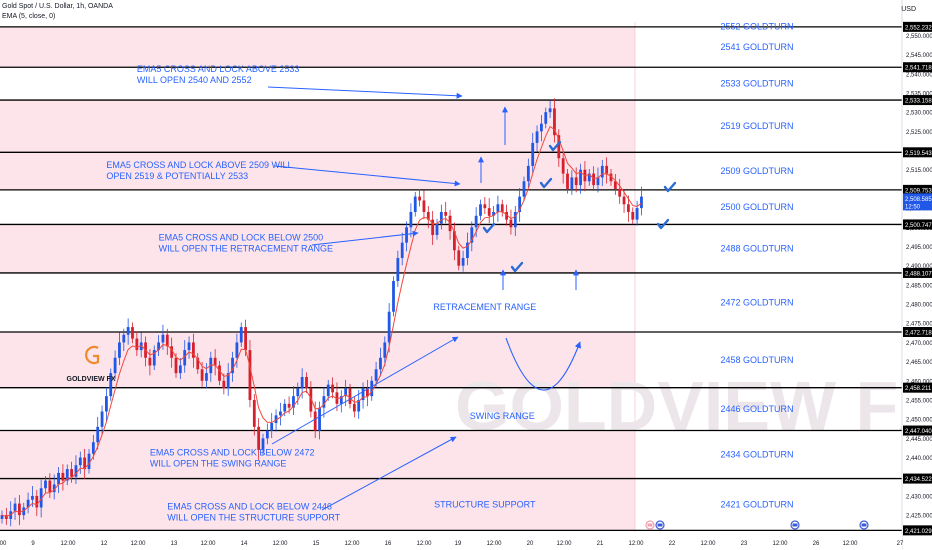 This screenshot has height=550, width=932. What do you see at coordinates (543, 364) in the screenshot?
I see `swing-arc-arrow` at bounding box center [543, 364].